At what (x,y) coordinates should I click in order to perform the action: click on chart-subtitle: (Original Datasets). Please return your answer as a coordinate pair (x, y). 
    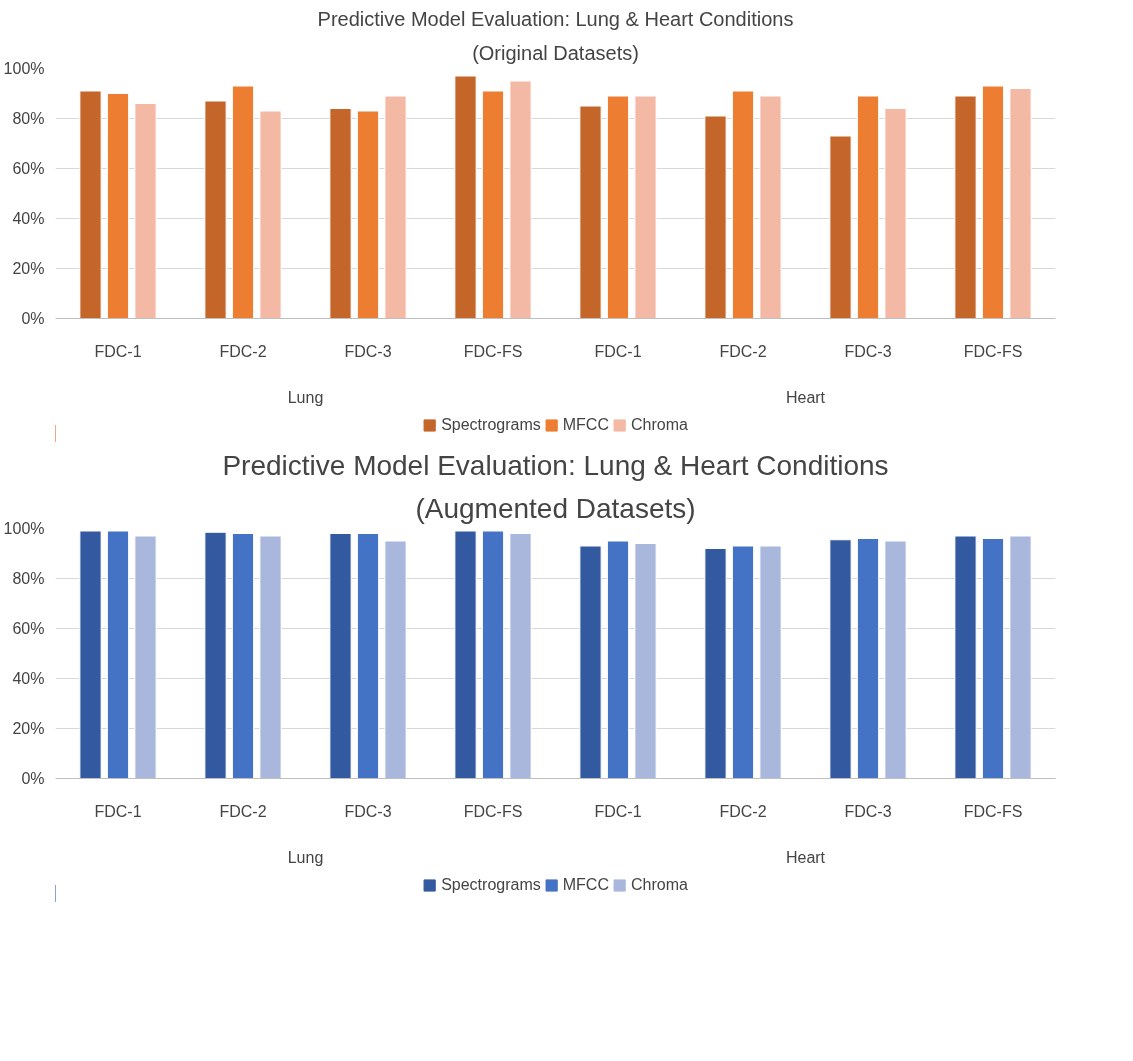
    Looking at the image, I should click on (555, 52).